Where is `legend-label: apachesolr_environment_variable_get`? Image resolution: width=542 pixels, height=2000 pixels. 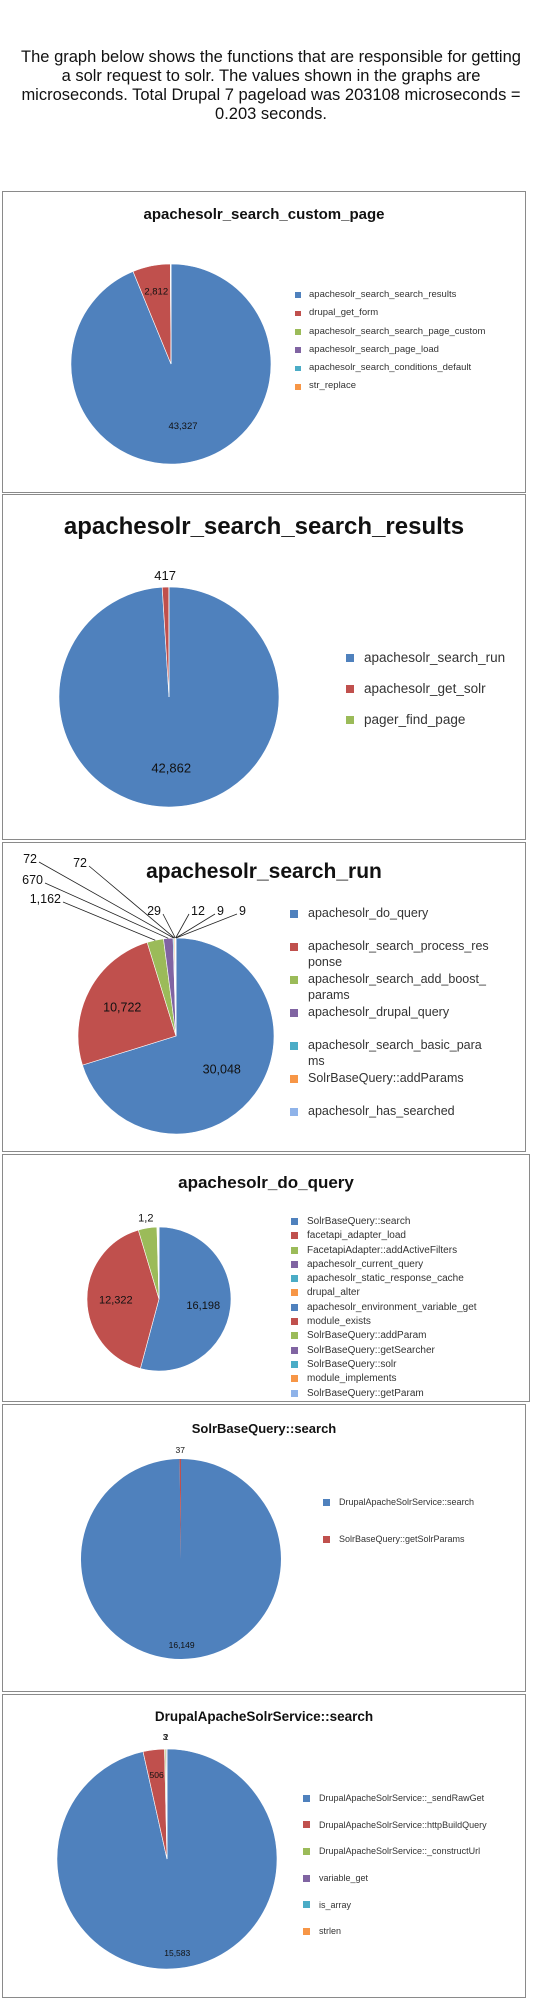
legend-label: apachesolr_environment_variable_get is located at coordinates (392, 1307).